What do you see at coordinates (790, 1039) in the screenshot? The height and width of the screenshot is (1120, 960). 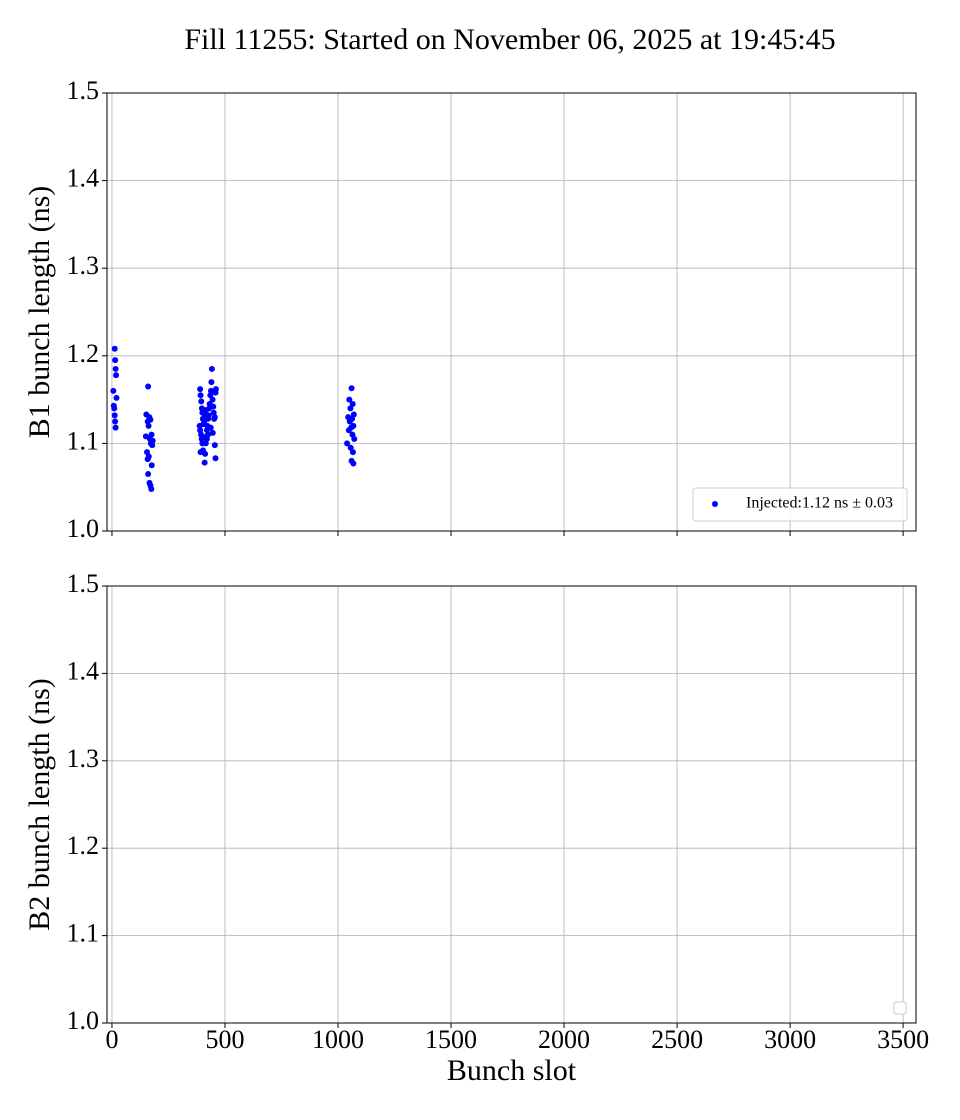 I see `x-tick-label: 3000` at bounding box center [790, 1039].